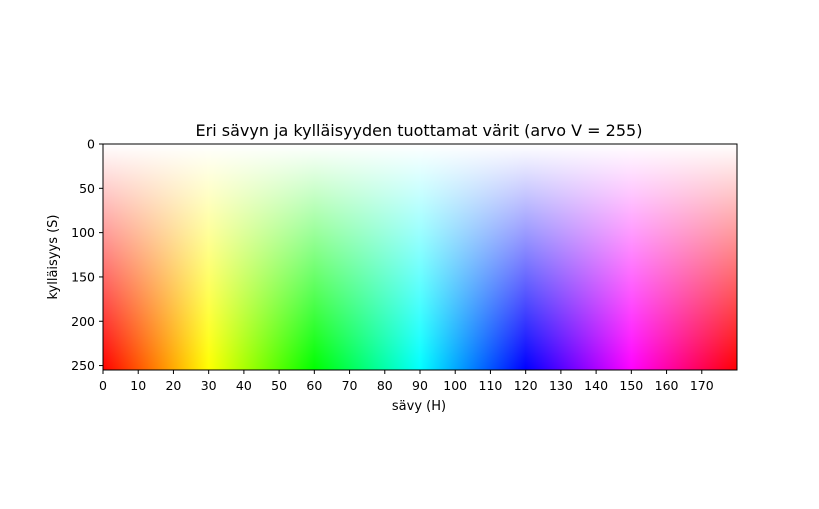 This screenshot has width=819, height=509. What do you see at coordinates (87, 255) in the screenshot?
I see `y-axis-ticks: 0 50 100 150 200 250` at bounding box center [87, 255].